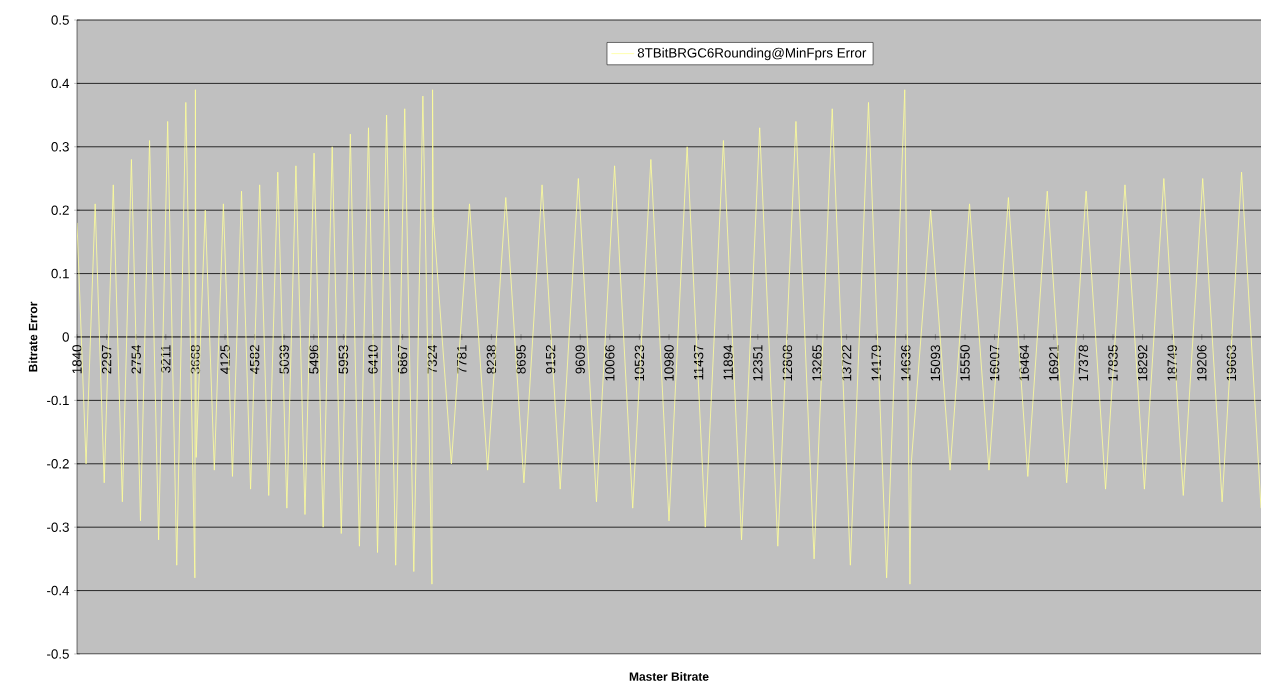  What do you see at coordinates (1054, 363) in the screenshot?
I see `x-tick-label: 16921` at bounding box center [1054, 363].